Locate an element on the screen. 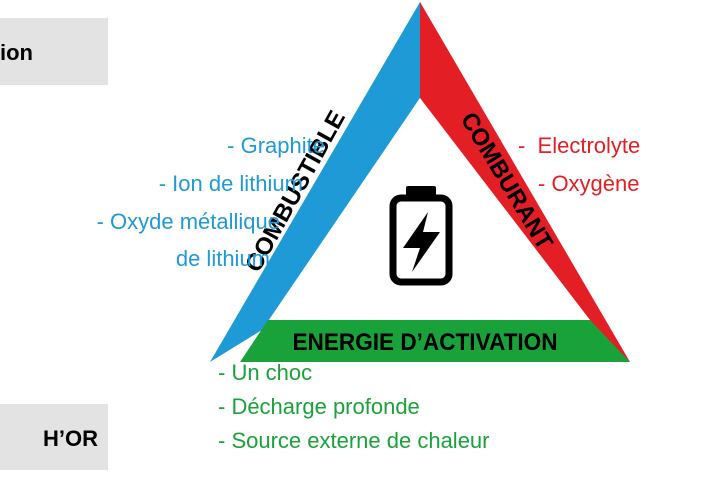 The height and width of the screenshot is (490, 710). fuel-item: - Graphite is located at coordinates (276, 145).